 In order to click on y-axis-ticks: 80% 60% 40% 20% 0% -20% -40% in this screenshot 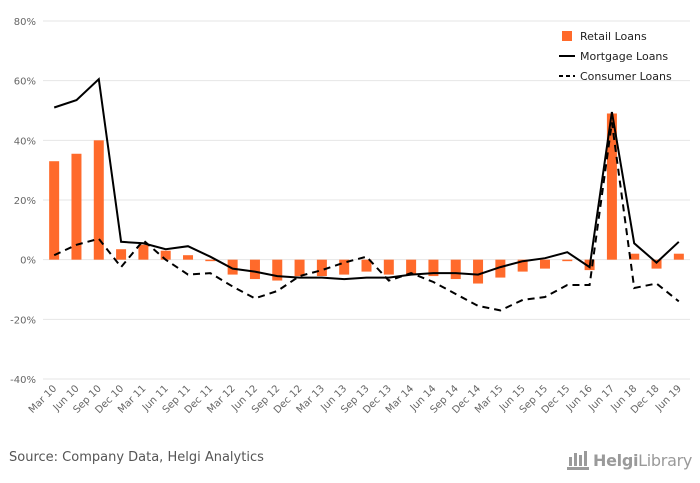, I will do `click(23, 201)`.